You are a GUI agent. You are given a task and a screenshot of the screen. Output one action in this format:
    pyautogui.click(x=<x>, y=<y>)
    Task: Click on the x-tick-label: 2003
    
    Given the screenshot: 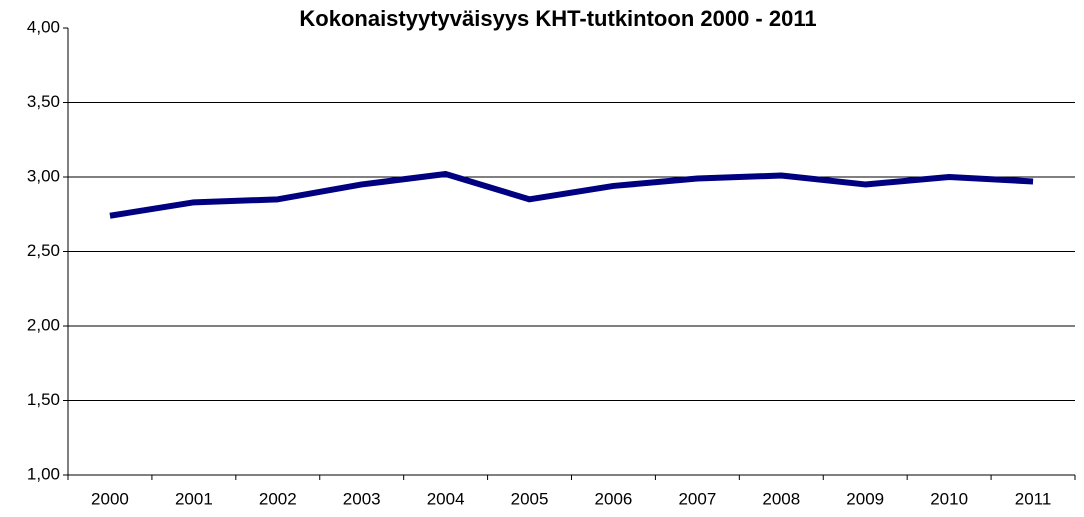 What is the action you would take?
    pyautogui.click(x=362, y=498)
    